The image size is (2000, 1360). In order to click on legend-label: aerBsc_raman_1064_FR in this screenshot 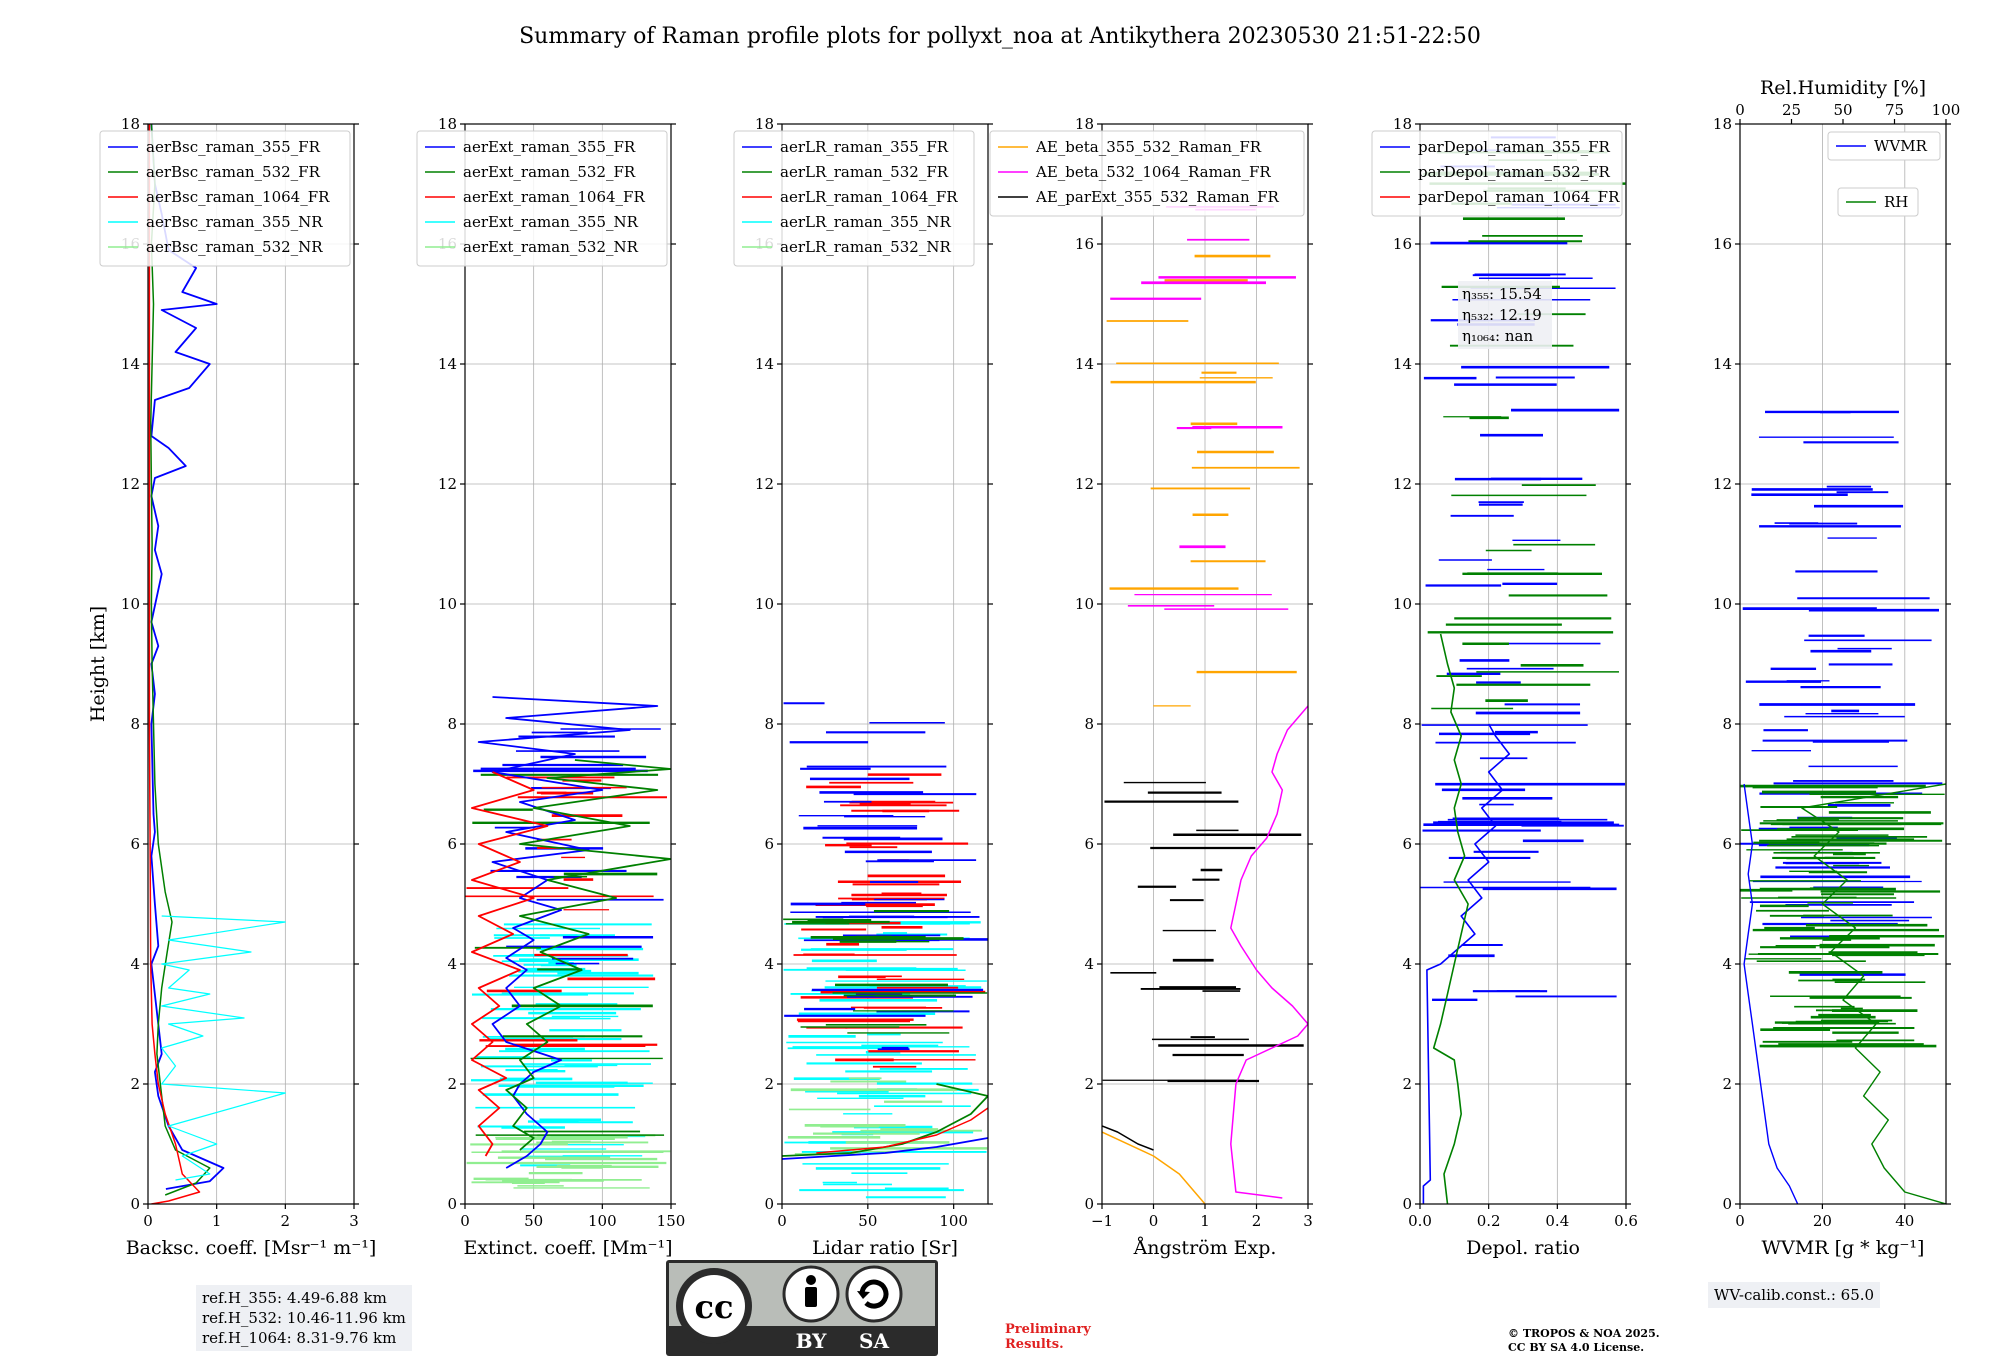, I will do `click(238, 197)`.